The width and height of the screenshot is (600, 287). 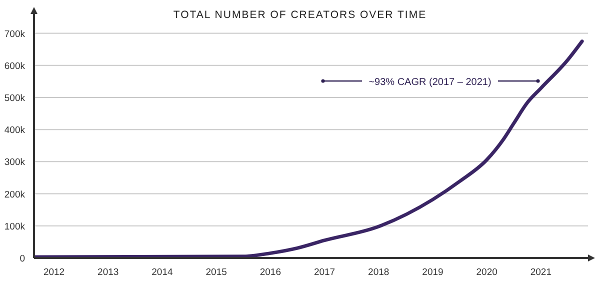 I want to click on y-tick-label: 700k, so click(x=15, y=34).